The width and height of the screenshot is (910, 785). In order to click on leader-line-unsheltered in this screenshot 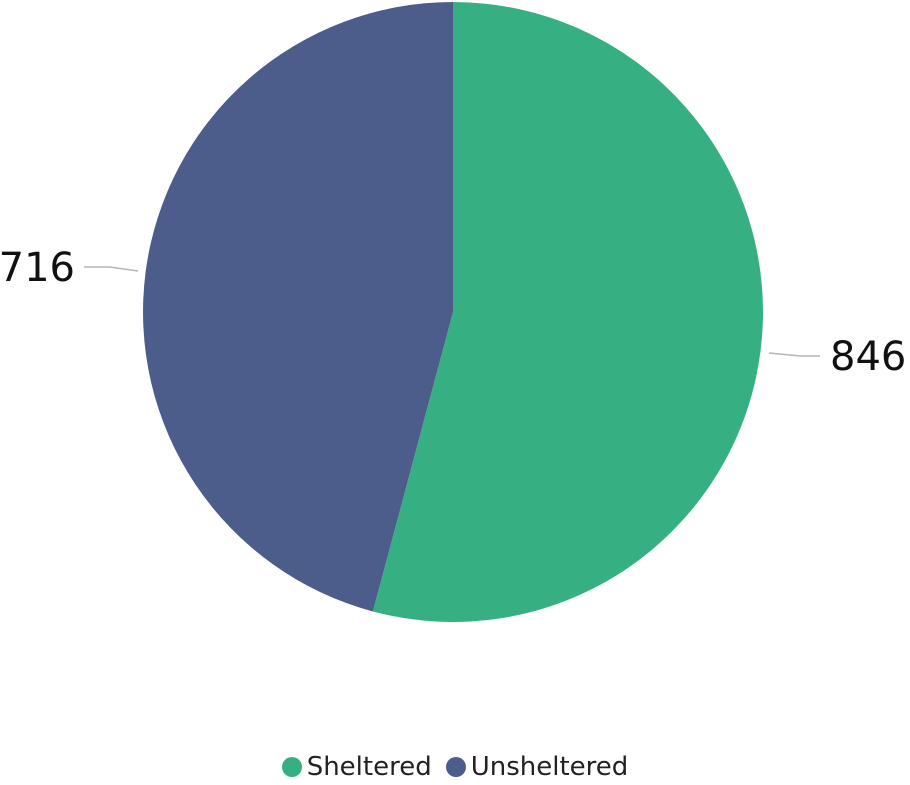, I will do `click(111, 269)`.